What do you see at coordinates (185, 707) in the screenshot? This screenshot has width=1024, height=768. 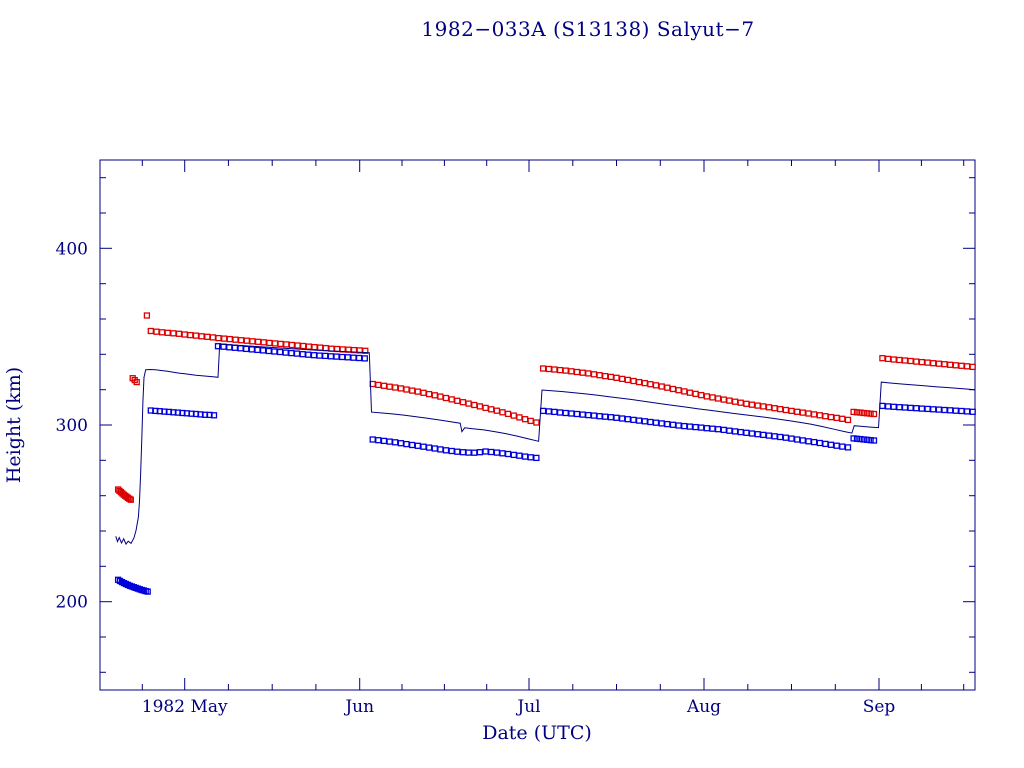 I see `x-tick-label: 1982 May` at bounding box center [185, 707].